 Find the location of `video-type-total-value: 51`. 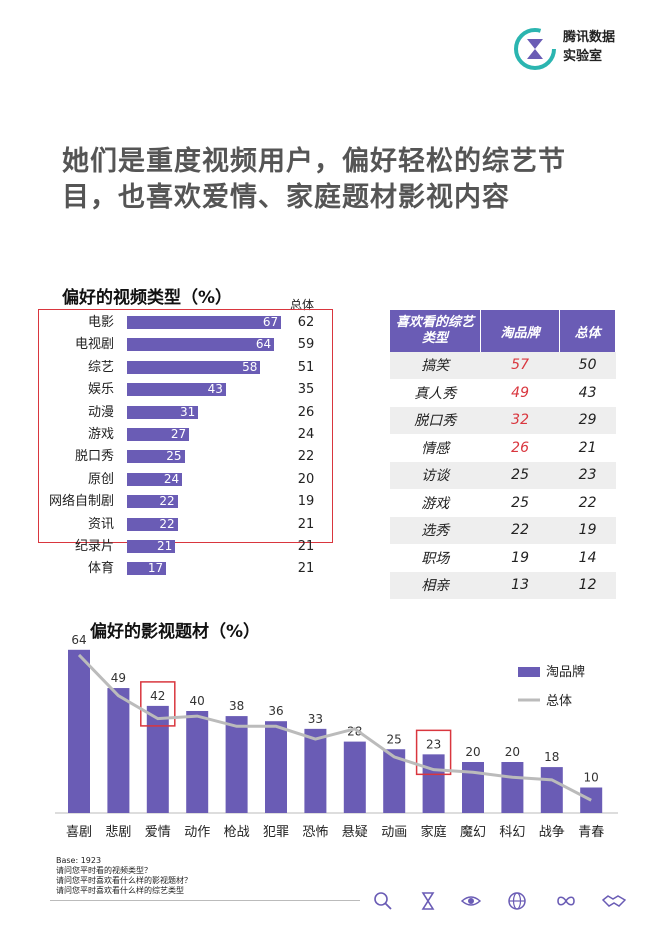

video-type-total-value: 51 is located at coordinates (306, 367).